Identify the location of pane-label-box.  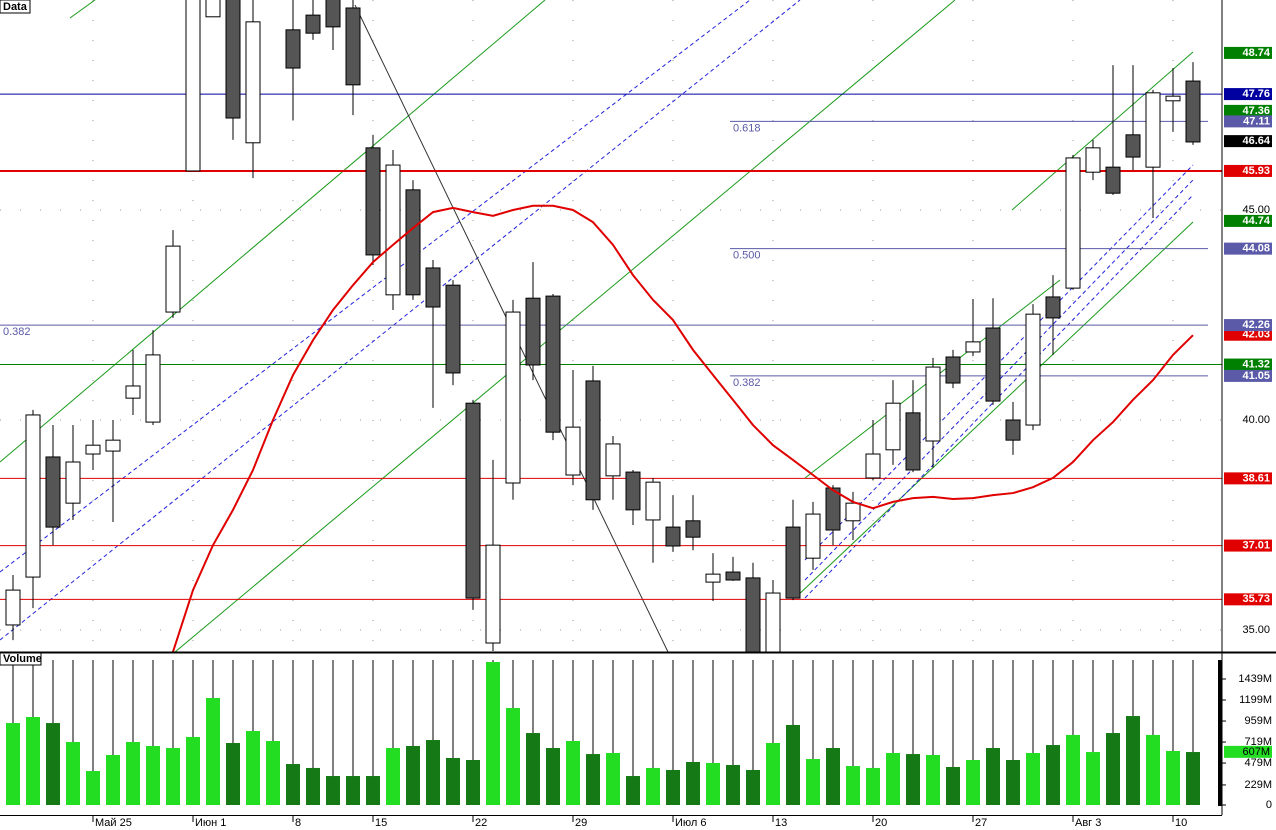
(15, 7).